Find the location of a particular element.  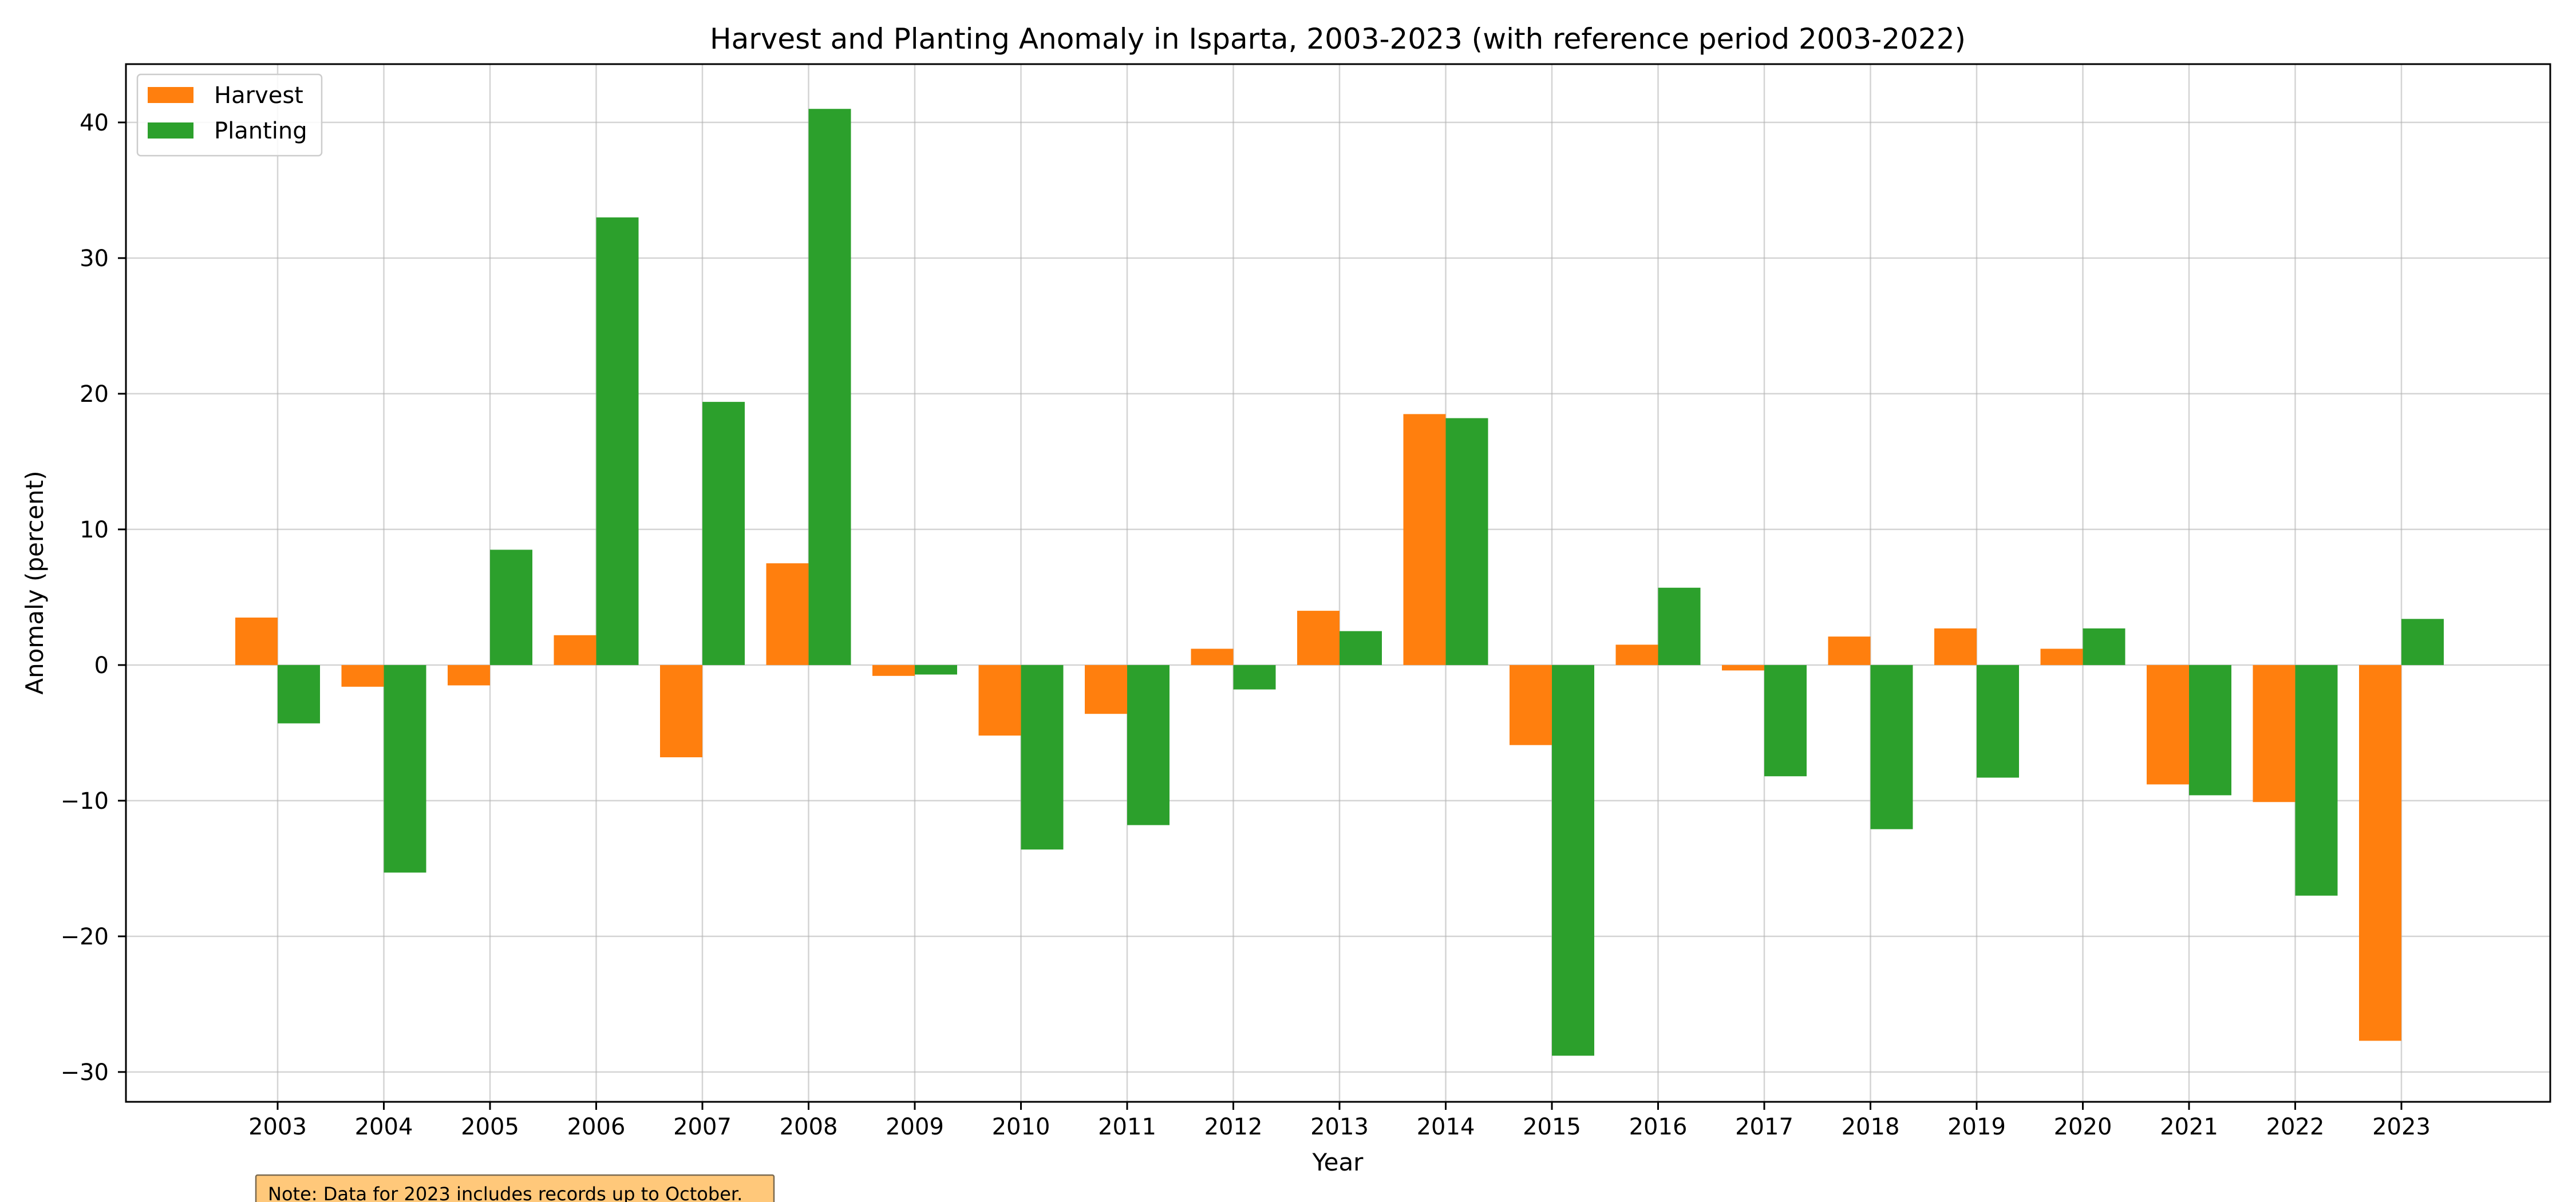

x-tick-label: 2012 is located at coordinates (1233, 1127).